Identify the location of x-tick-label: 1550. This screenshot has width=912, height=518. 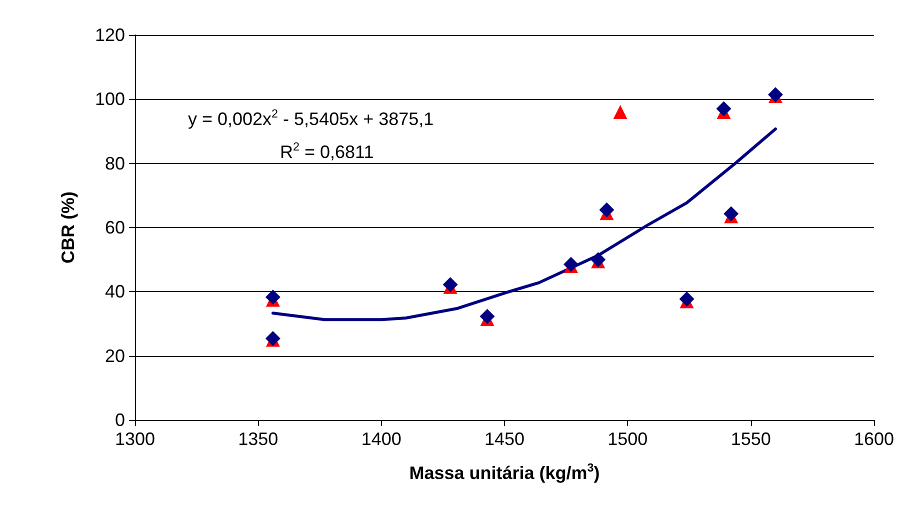
(750, 439).